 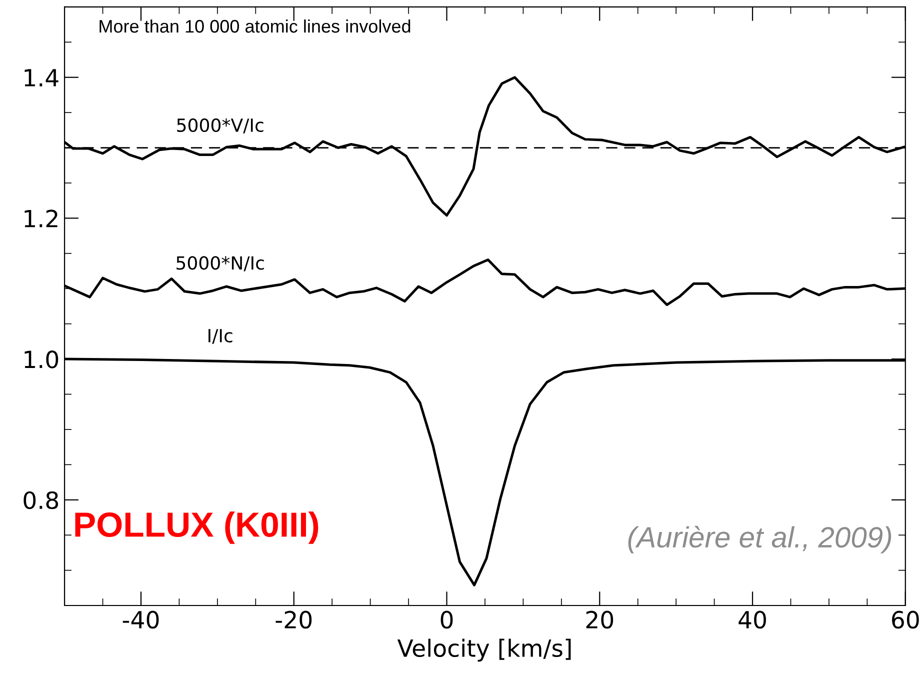 I want to click on x-tick-label: -40, so click(x=140, y=619).